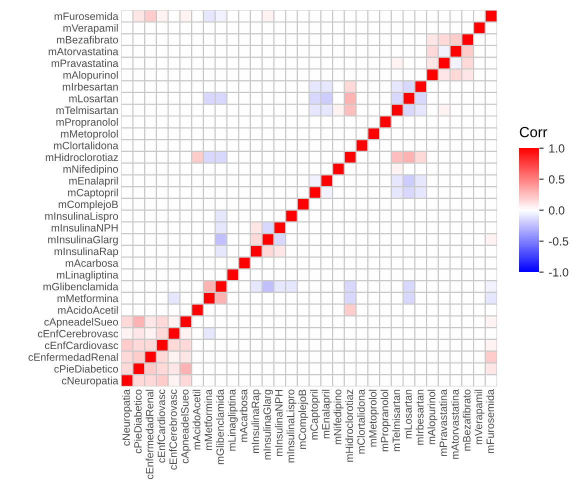  Describe the element at coordinates (315, 415) in the screenshot. I see `x-tick-label: mCaptopril` at that location.